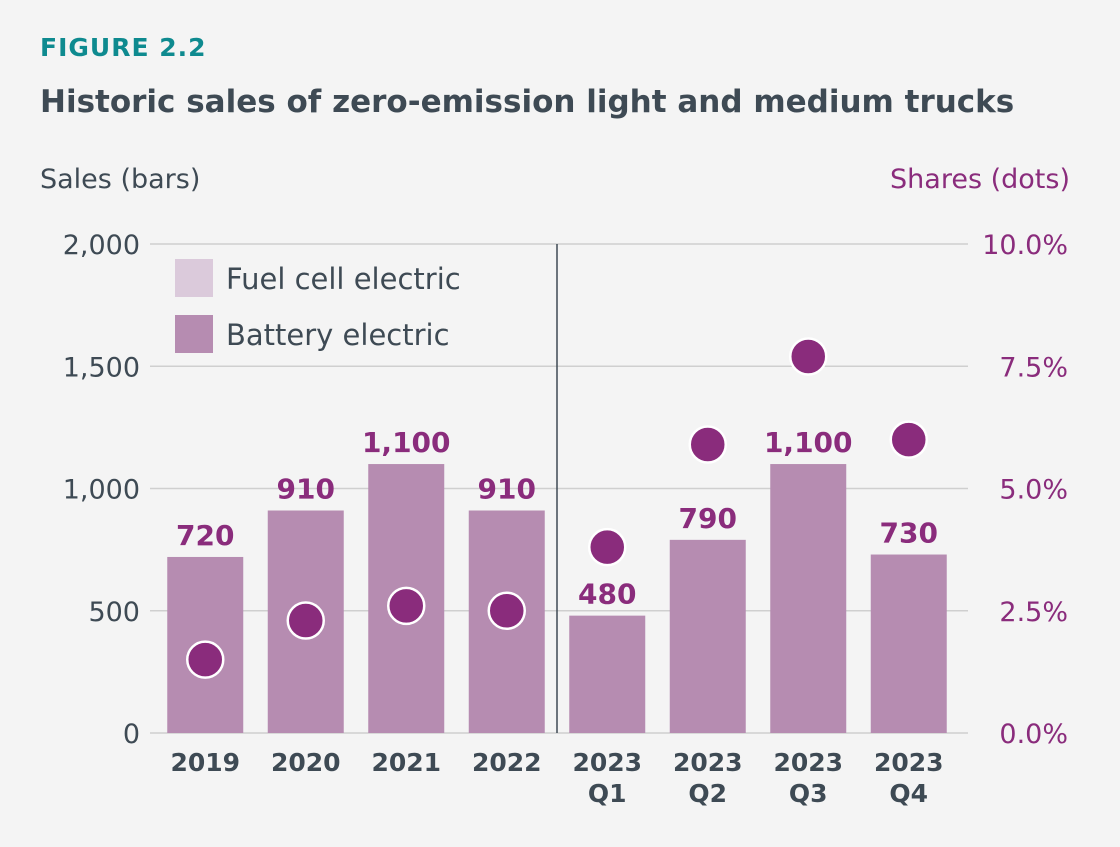 The height and width of the screenshot is (847, 1120). I want to click on bar-value-label: 790, so click(708, 518).